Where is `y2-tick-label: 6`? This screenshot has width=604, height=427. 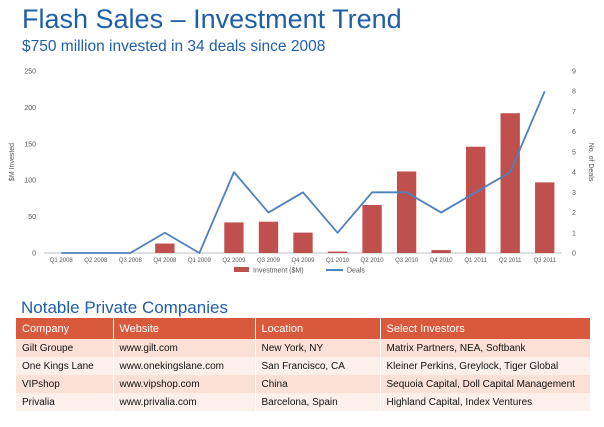 y2-tick-label: 6 is located at coordinates (574, 132).